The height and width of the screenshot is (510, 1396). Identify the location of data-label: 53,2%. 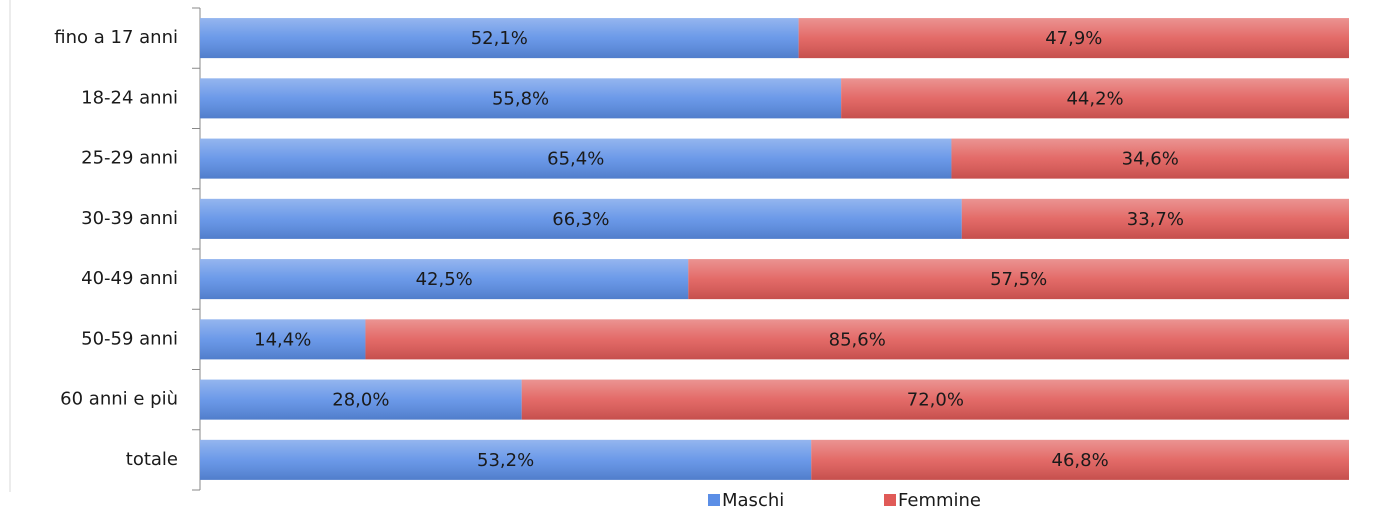
(505, 460).